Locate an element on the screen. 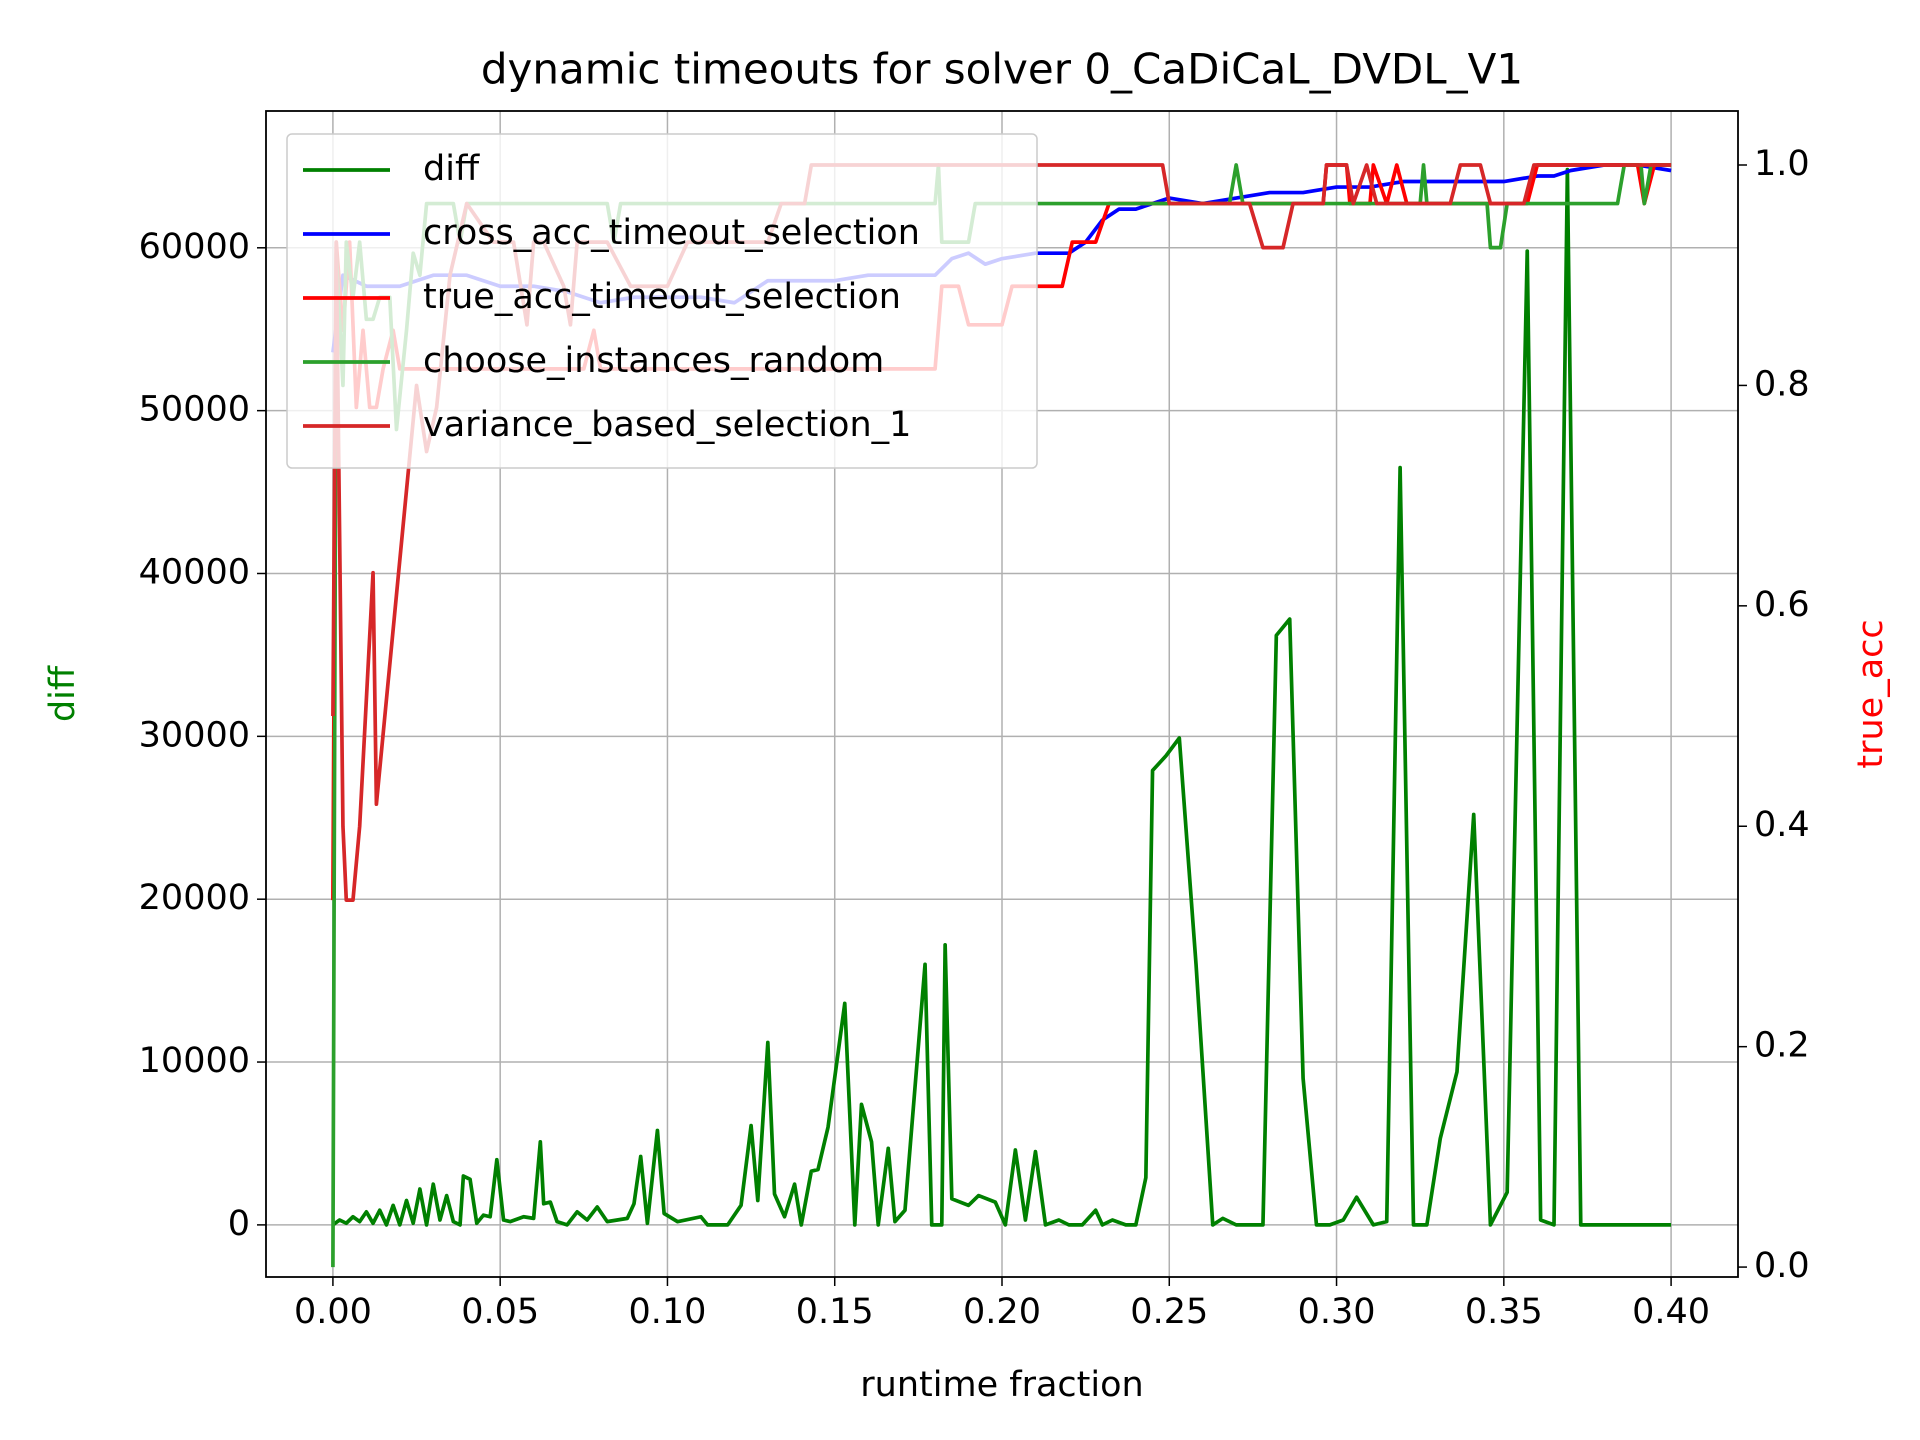  y2-tick-label: 0.8 is located at coordinates (1782, 384).